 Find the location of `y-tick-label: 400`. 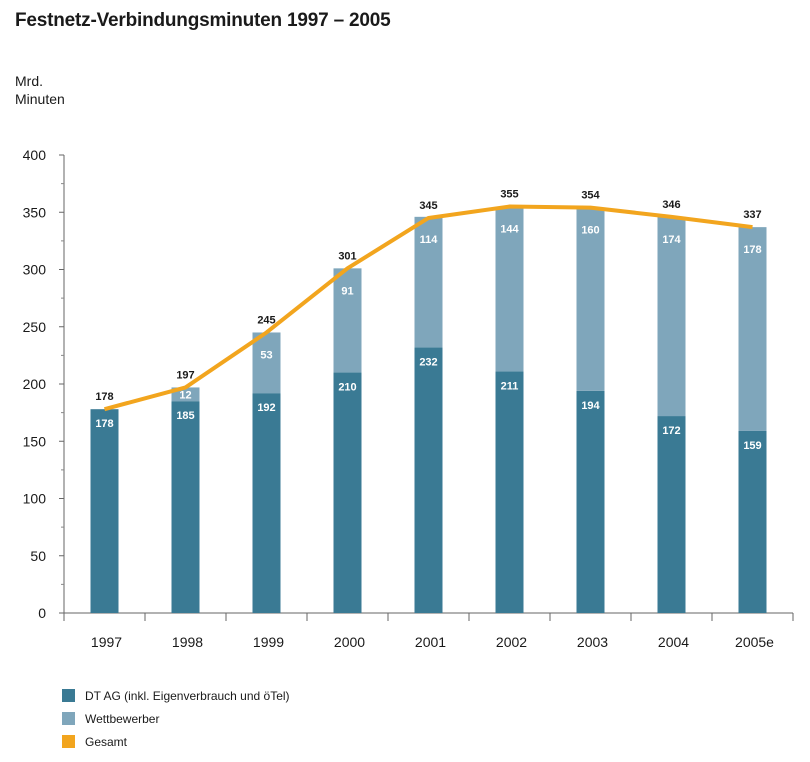

y-tick-label: 400 is located at coordinates (35, 155).